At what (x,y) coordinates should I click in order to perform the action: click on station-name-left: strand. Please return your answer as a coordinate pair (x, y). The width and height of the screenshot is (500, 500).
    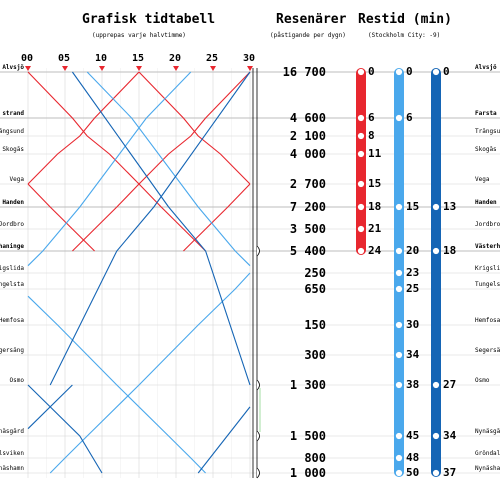
    Looking at the image, I should click on (13, 113).